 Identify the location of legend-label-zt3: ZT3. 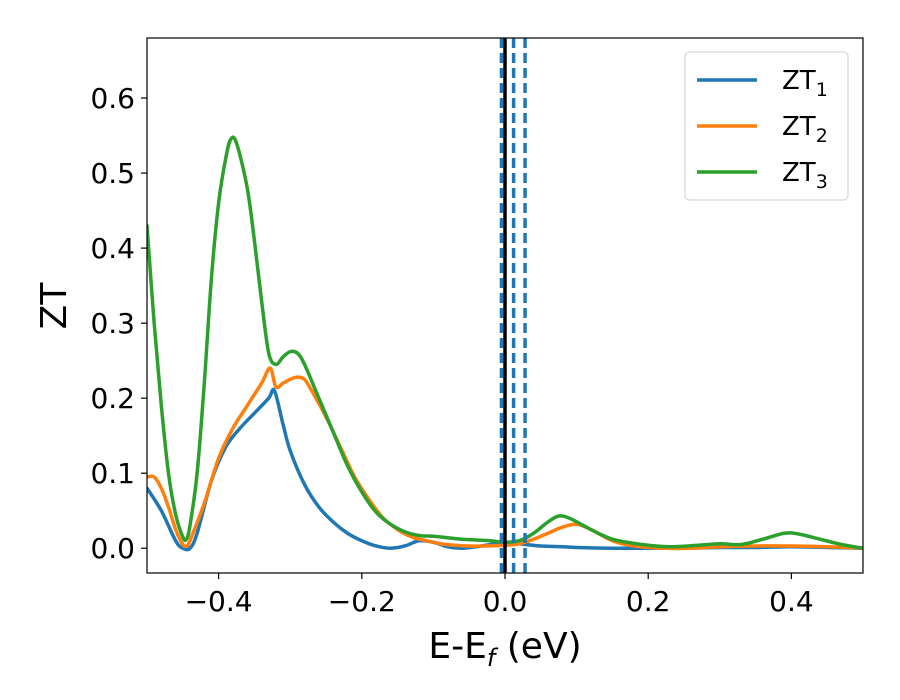
(805, 175).